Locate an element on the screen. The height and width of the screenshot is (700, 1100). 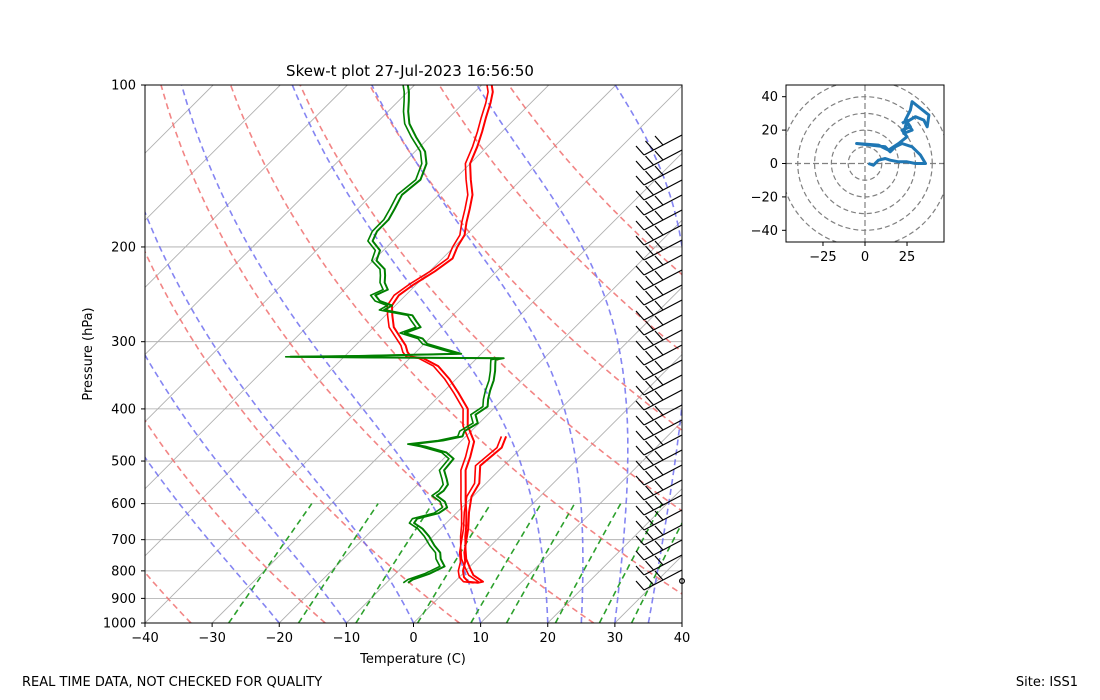
y-axis-label: Pressure (hPa) is located at coordinates (88, 353).